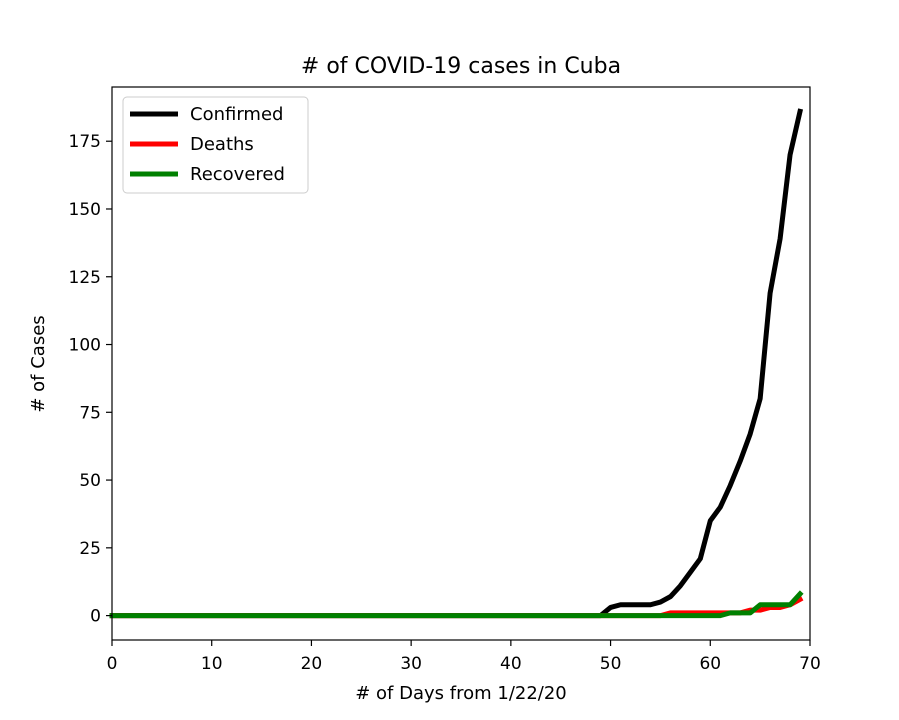  I want to click on y-tick-label: 100, so click(85, 346).